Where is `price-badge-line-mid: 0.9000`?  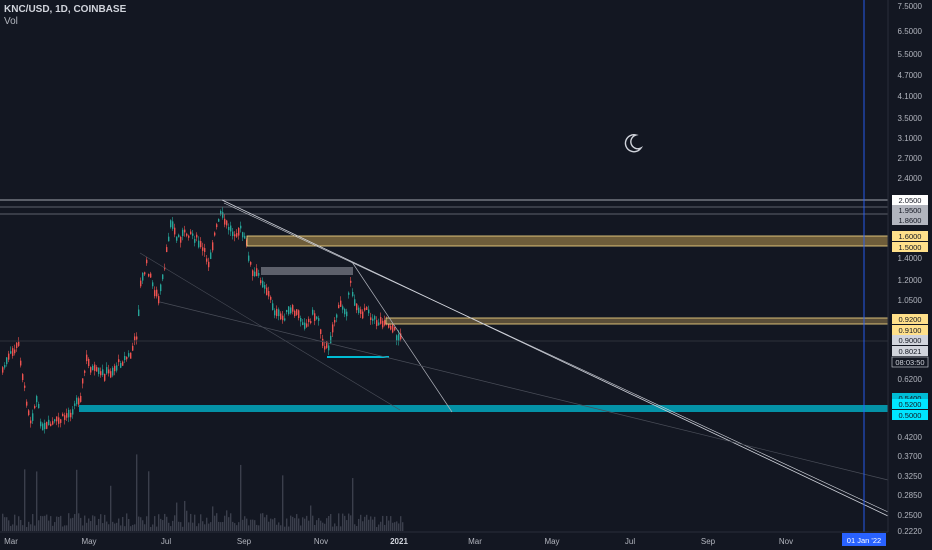 price-badge-line-mid: 0.9000 is located at coordinates (910, 340).